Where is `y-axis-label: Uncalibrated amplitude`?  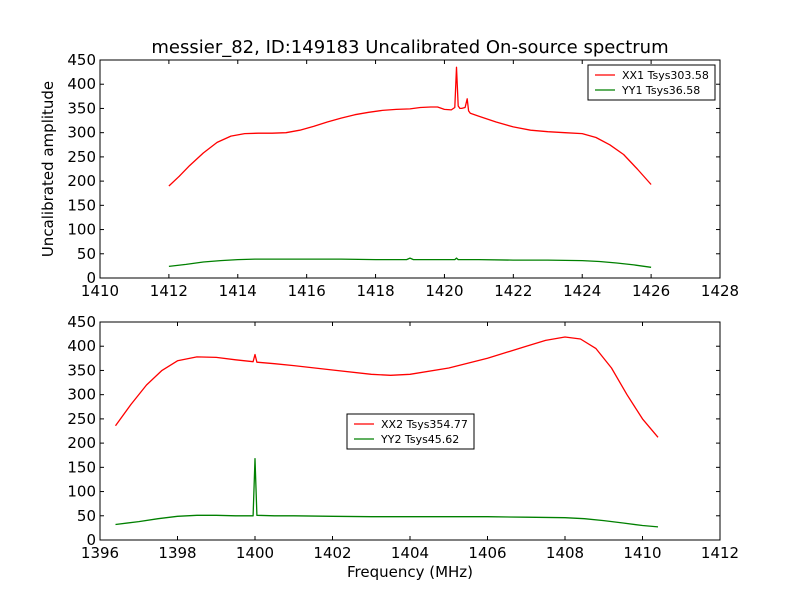 y-axis-label: Uncalibrated amplitude is located at coordinates (48, 169).